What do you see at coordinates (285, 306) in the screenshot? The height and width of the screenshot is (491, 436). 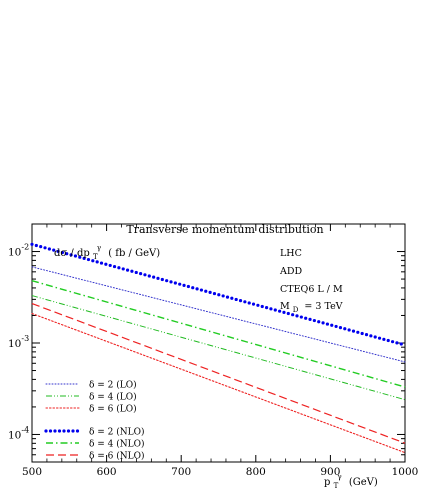 I see `annotation-md-main: M` at bounding box center [285, 306].